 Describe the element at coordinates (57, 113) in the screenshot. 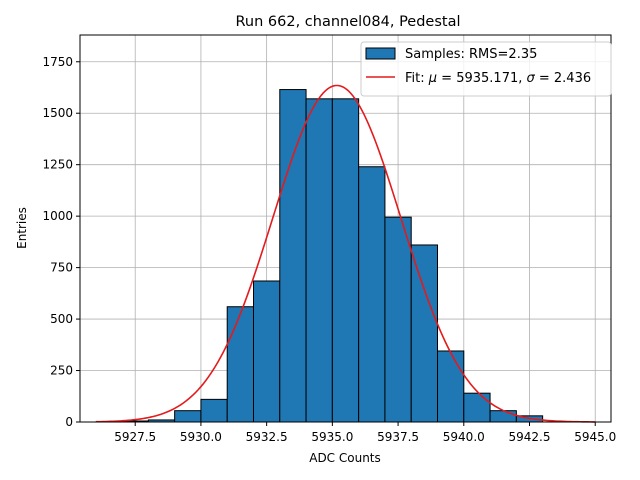

I see `y-tick-label: 1500` at that location.